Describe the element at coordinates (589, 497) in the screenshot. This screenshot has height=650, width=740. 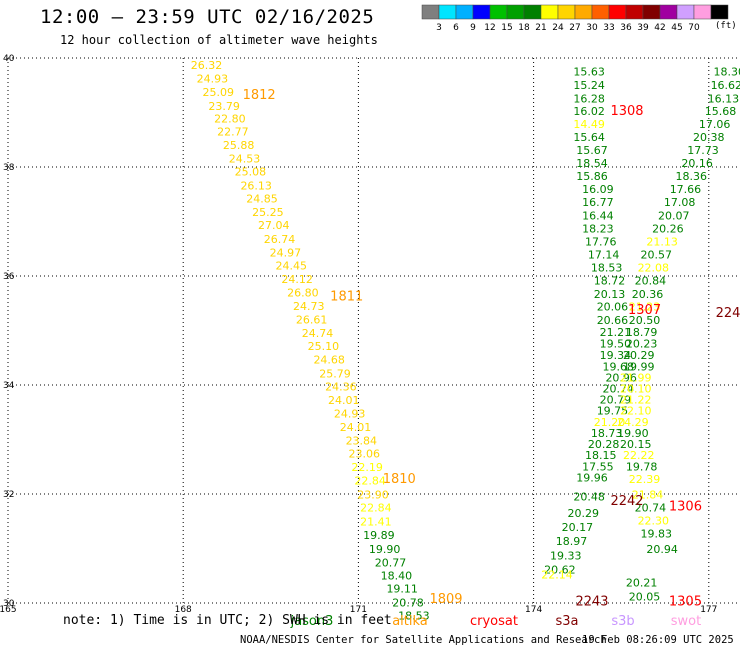
I see `wave-height-label: 20.48` at that location.